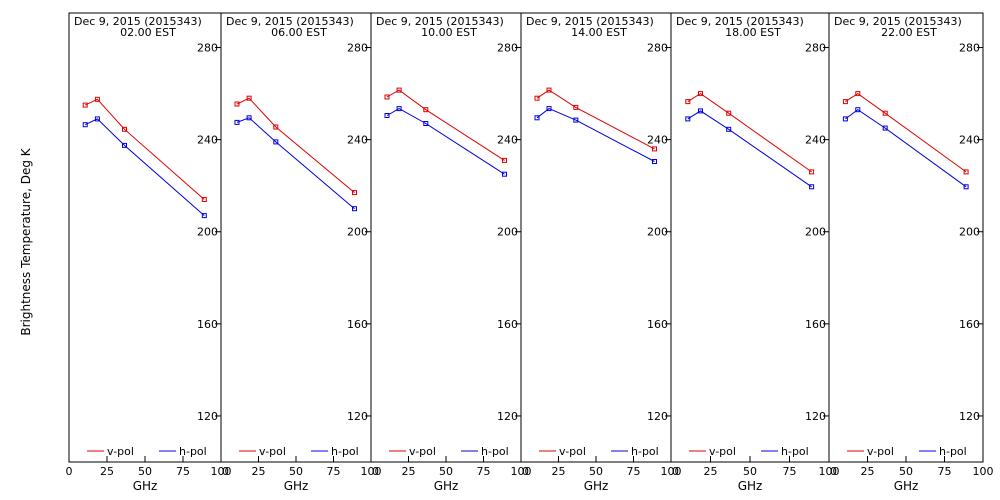  I want to click on panel-title-time: 10.00 EST, so click(449, 32).